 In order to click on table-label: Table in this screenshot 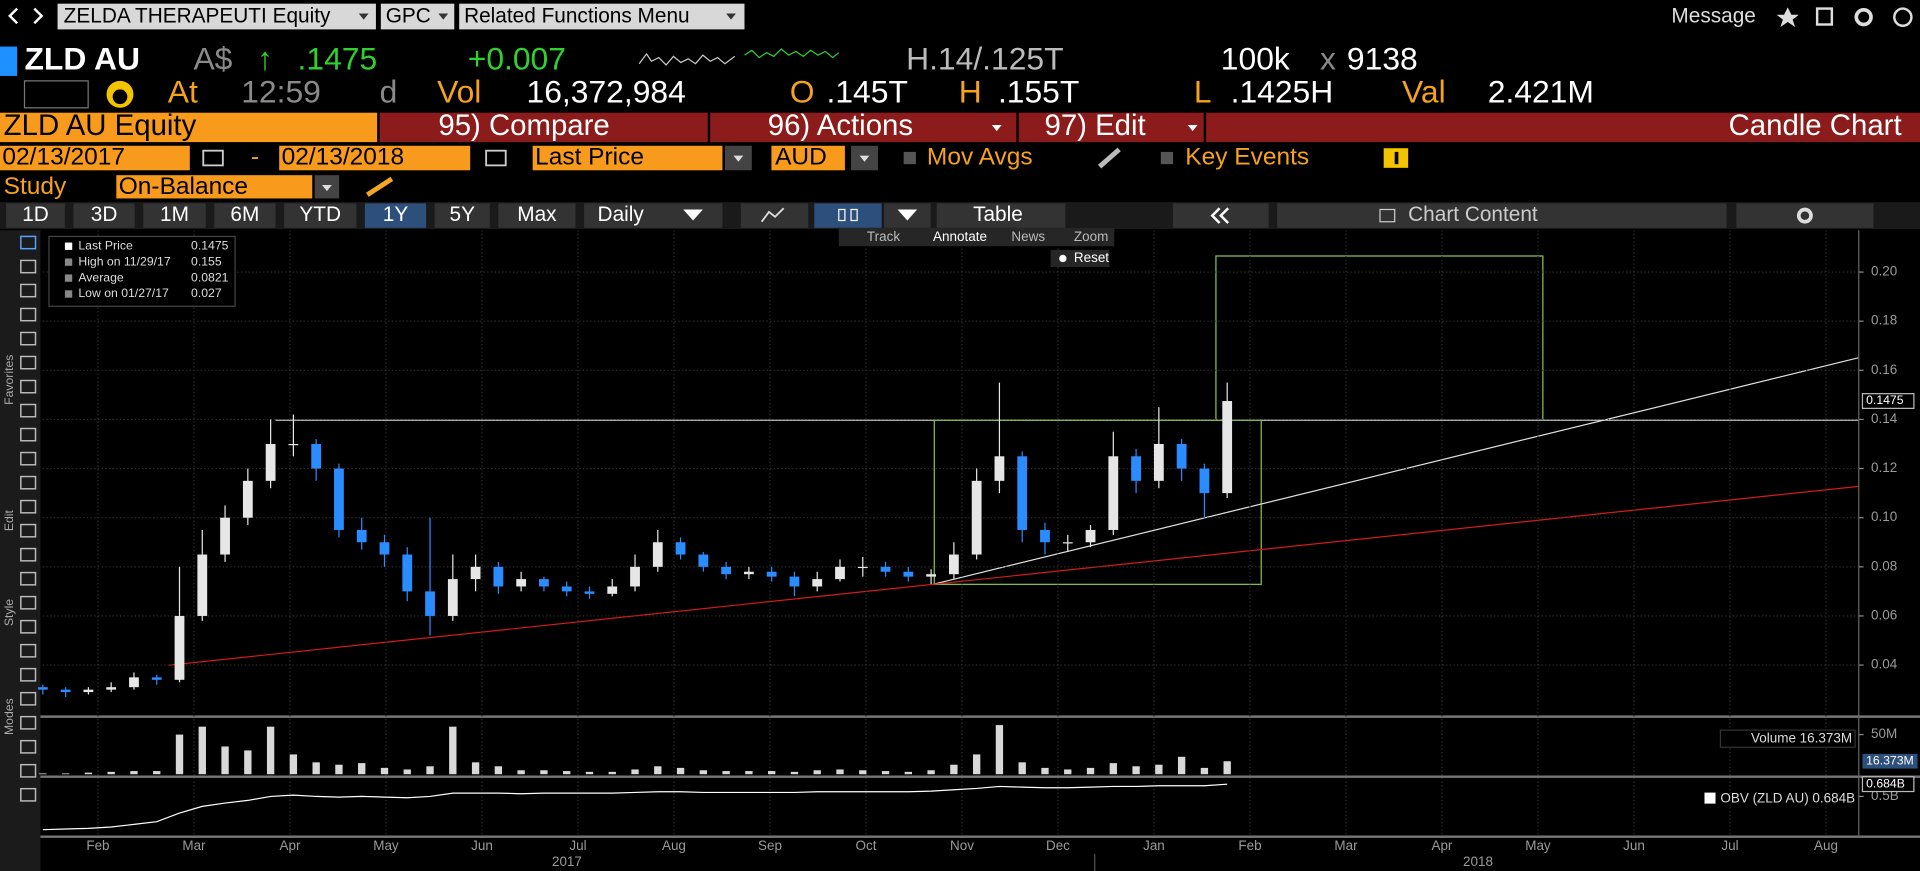, I will do `click(998, 214)`.